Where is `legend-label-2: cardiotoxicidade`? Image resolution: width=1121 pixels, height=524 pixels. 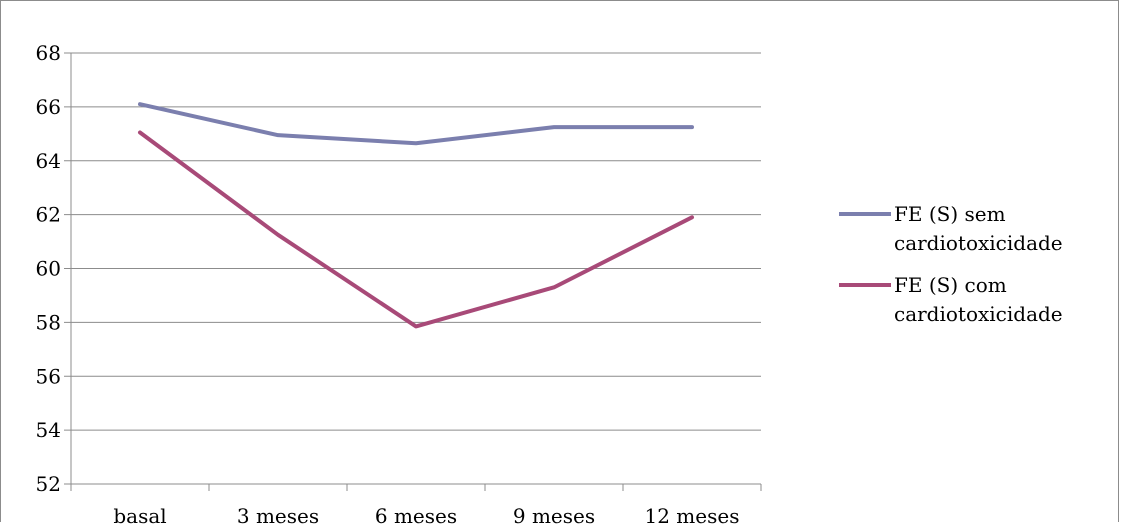
legend-label-2: cardiotoxicidade is located at coordinates (978, 314).